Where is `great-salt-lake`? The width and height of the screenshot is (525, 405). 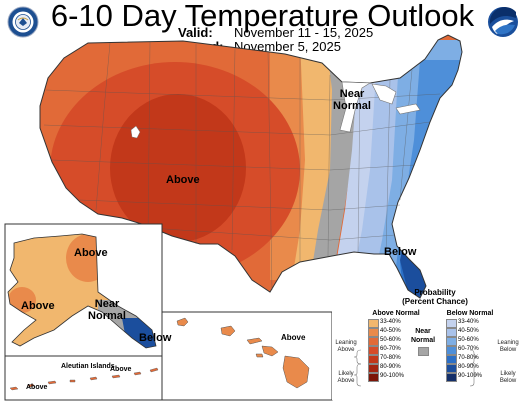 great-salt-lake is located at coordinates (135, 132).